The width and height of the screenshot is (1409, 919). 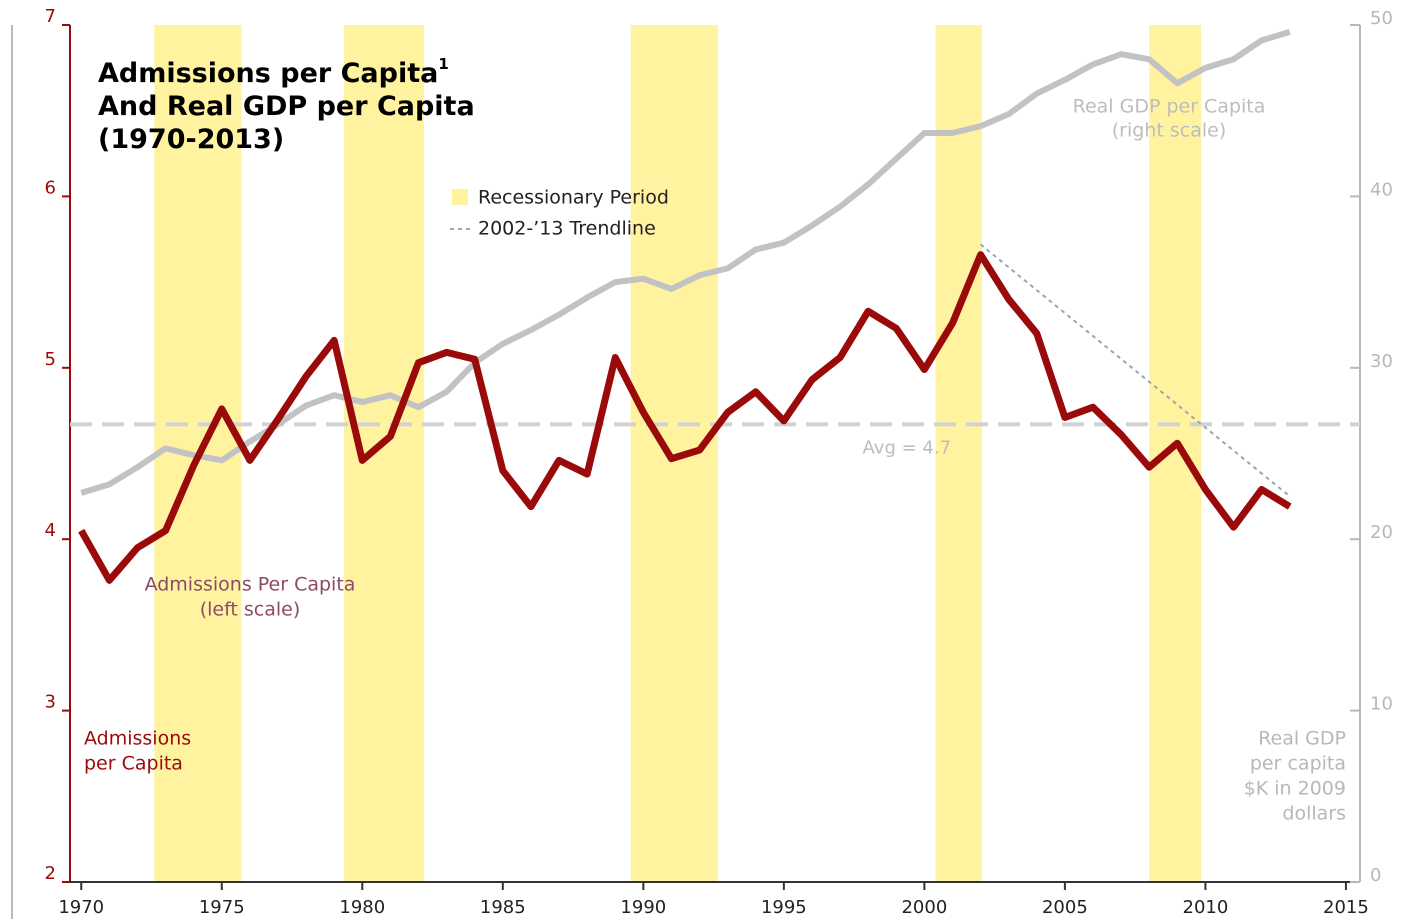 I want to click on y-axis-label: Admissions, so click(x=137, y=739).